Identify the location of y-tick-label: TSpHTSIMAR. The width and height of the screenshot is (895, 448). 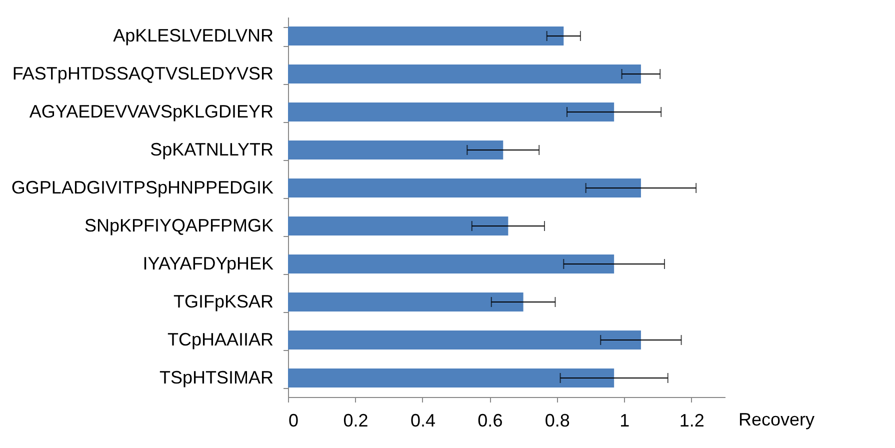
(216, 378).